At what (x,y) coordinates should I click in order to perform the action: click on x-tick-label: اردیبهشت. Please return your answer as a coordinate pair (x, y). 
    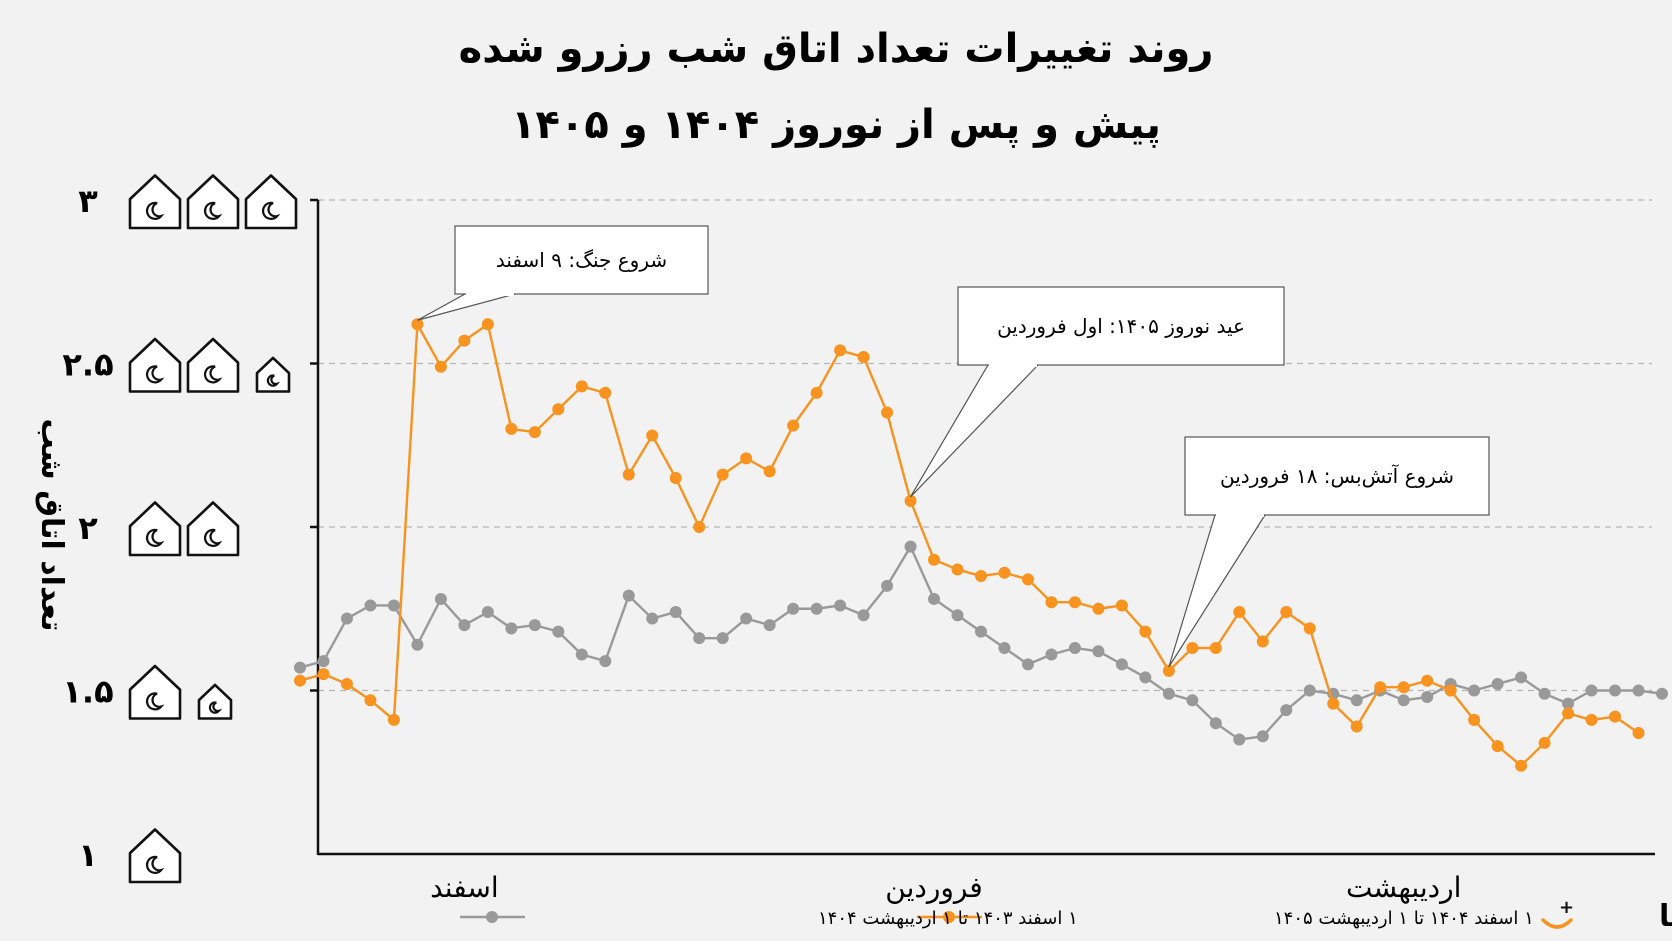
    Looking at the image, I should click on (1403, 887).